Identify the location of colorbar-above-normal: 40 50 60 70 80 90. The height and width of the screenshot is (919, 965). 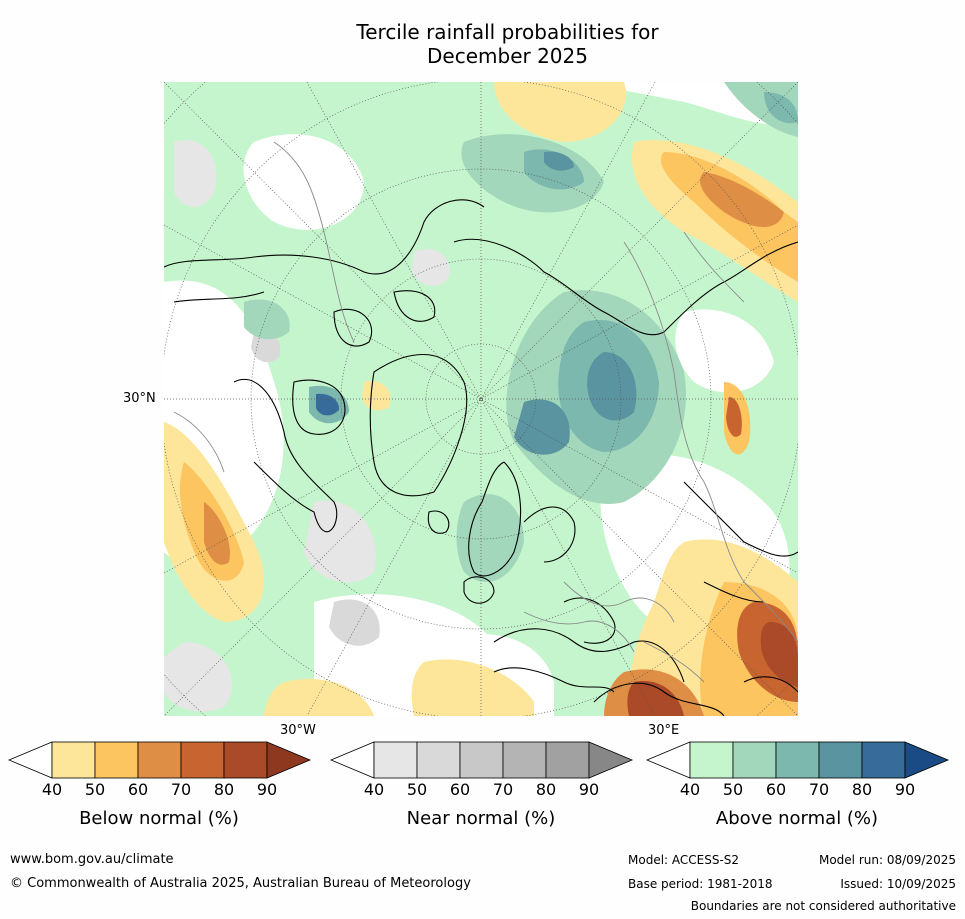
(797, 770).